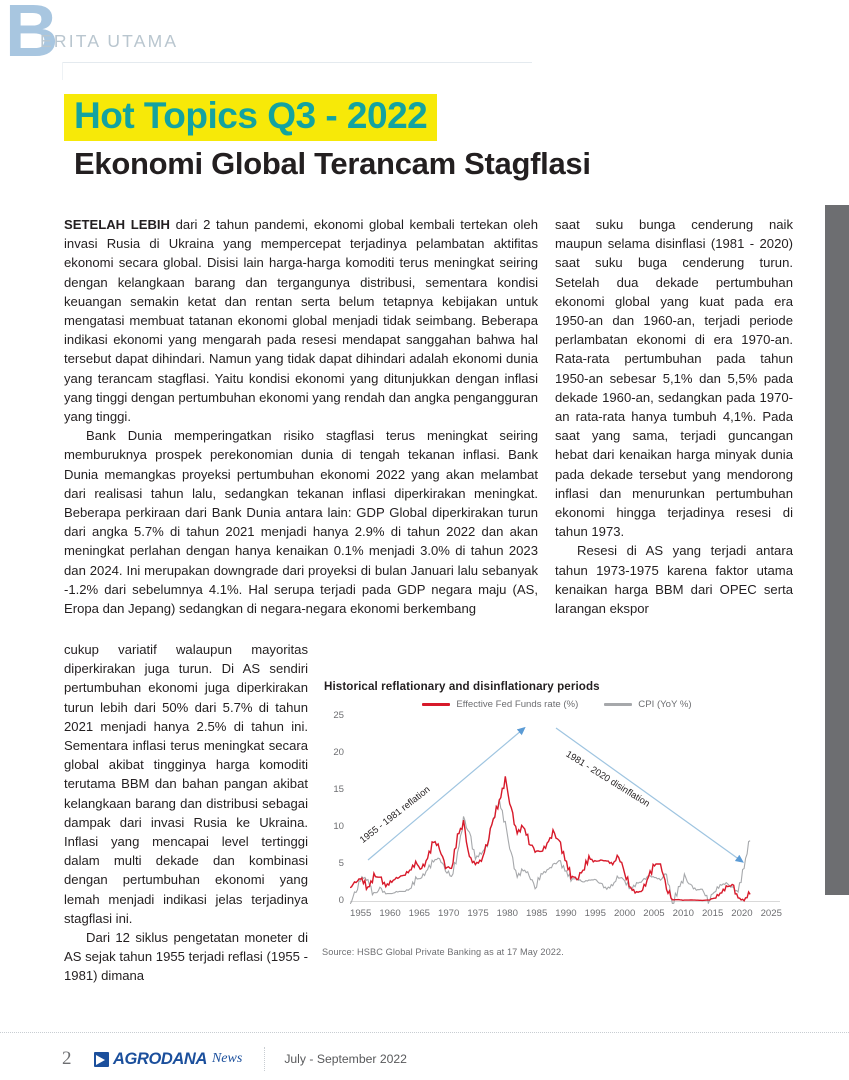 The image size is (849, 1080). I want to click on chart-series-svg, so click(550, 815).